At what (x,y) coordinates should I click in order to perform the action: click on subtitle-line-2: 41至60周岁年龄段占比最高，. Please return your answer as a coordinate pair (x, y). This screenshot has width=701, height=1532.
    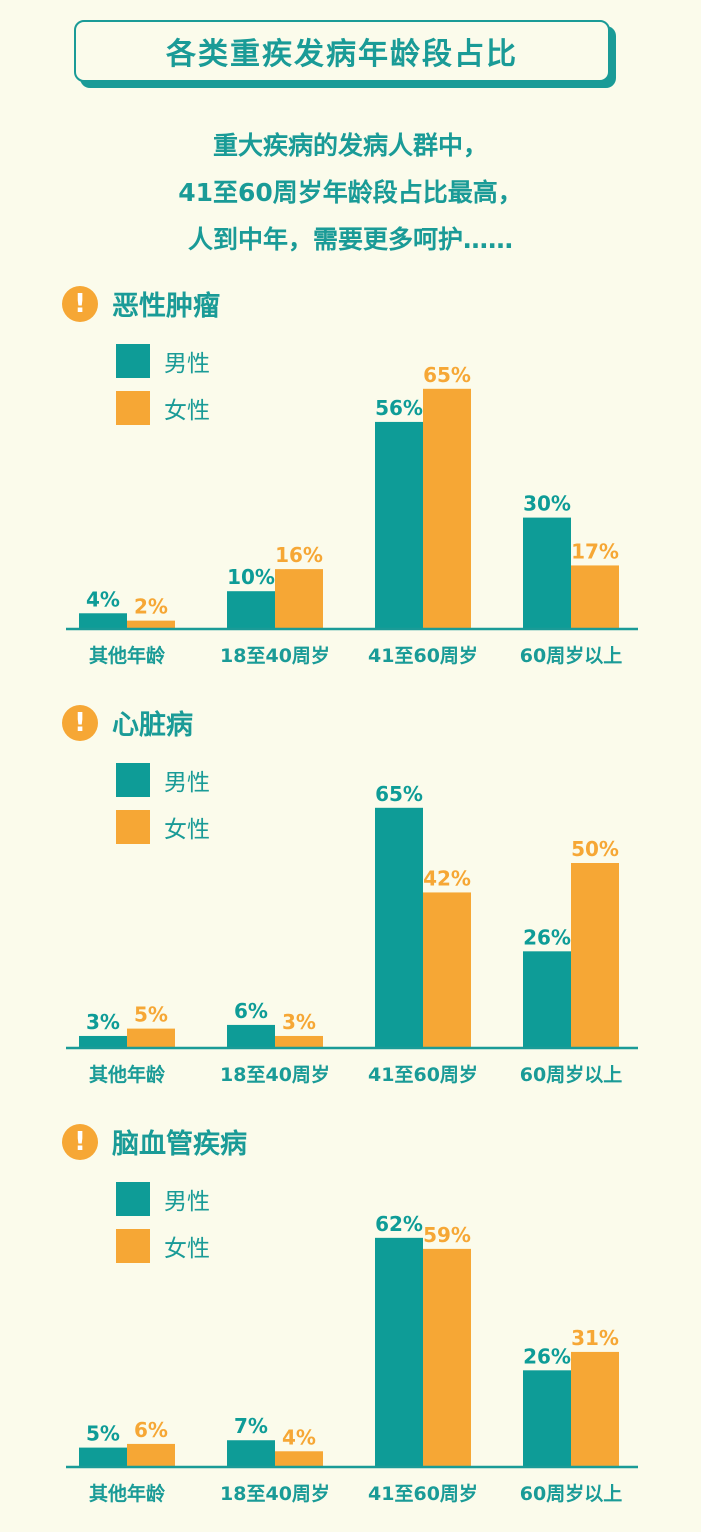
    Looking at the image, I should click on (350, 192).